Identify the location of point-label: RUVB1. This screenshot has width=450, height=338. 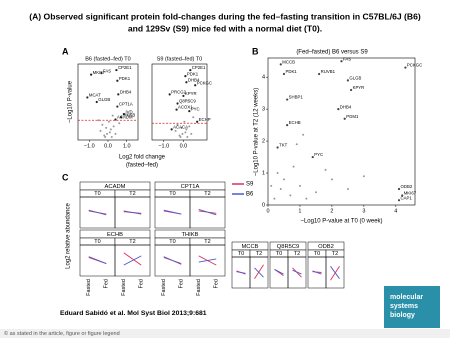
(328, 71).